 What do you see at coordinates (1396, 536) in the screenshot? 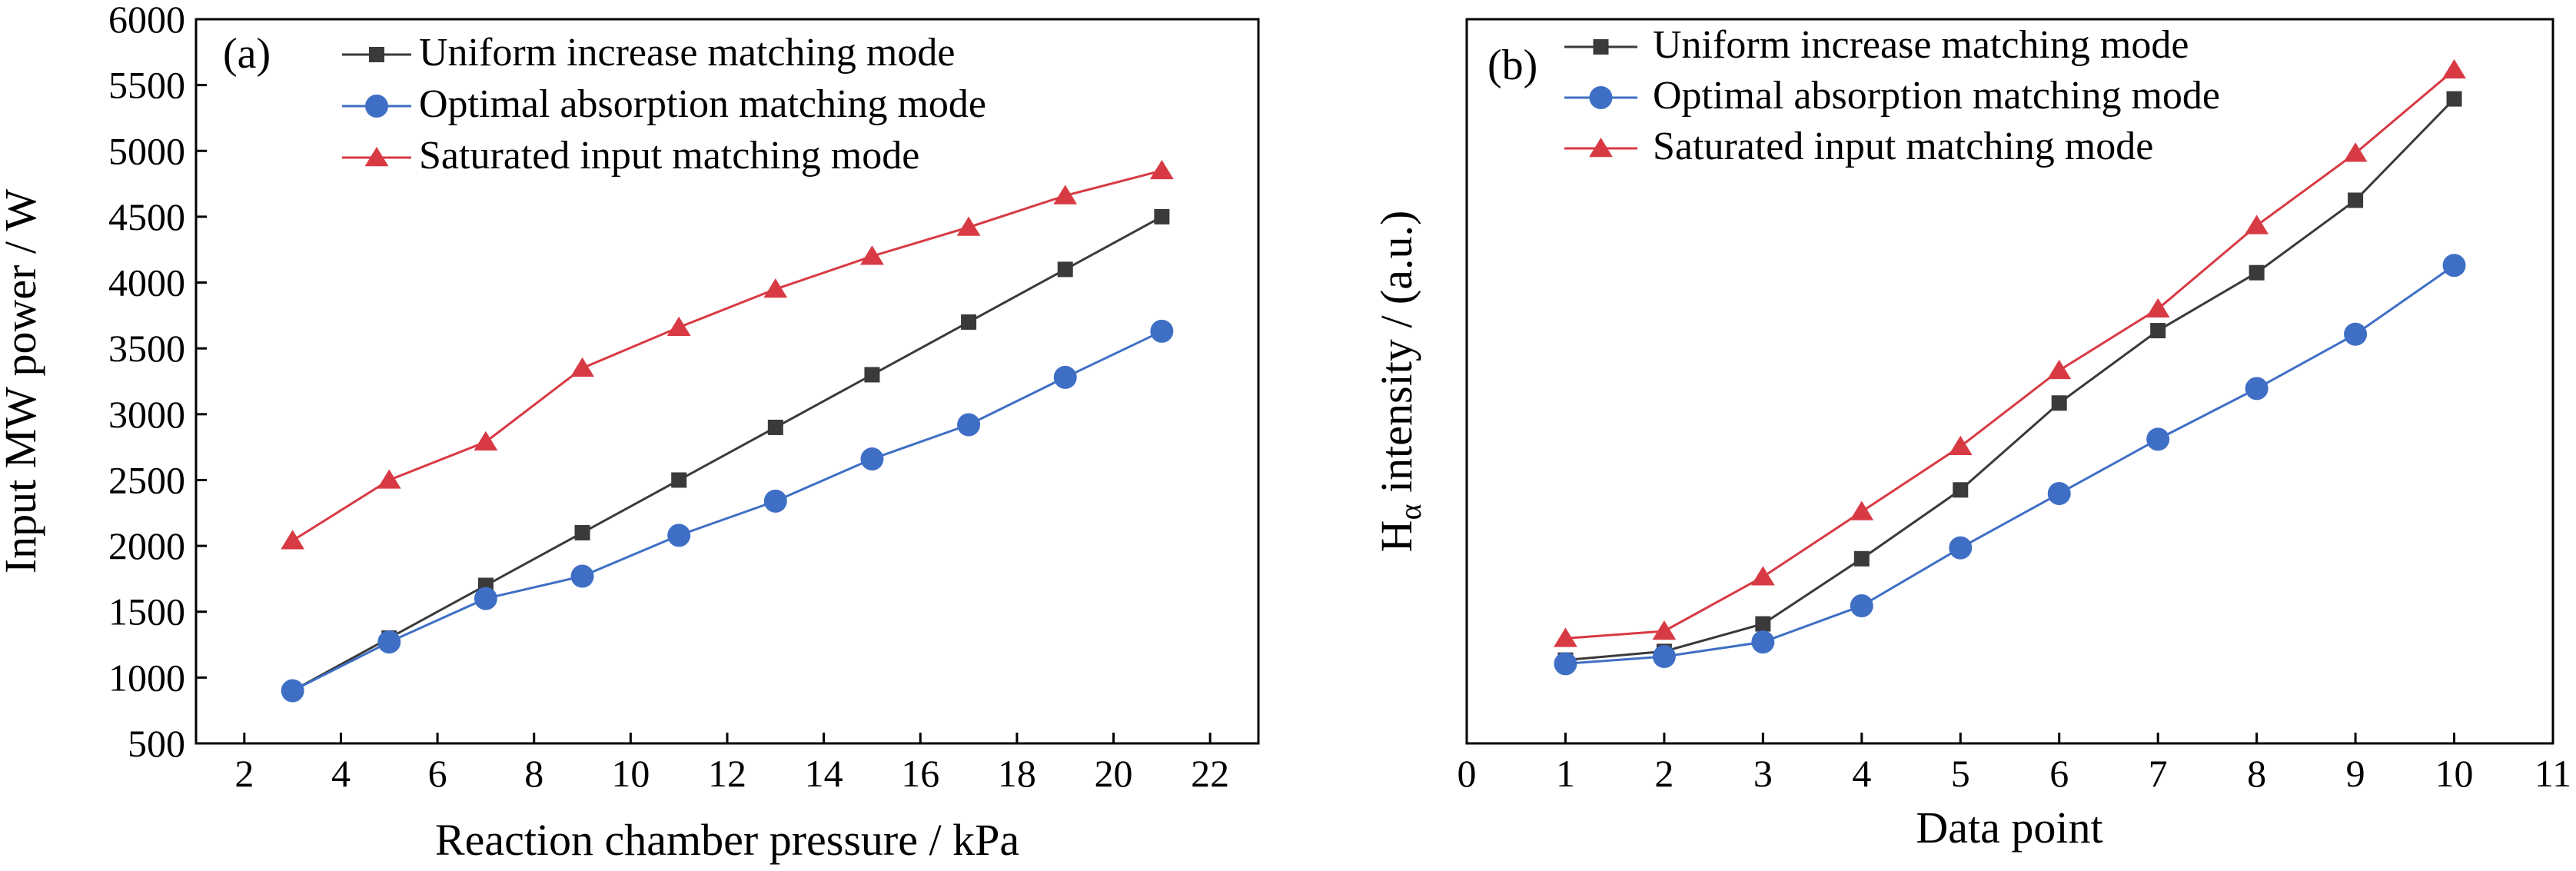
I see `y-axis-label-b-main: H` at bounding box center [1396, 536].